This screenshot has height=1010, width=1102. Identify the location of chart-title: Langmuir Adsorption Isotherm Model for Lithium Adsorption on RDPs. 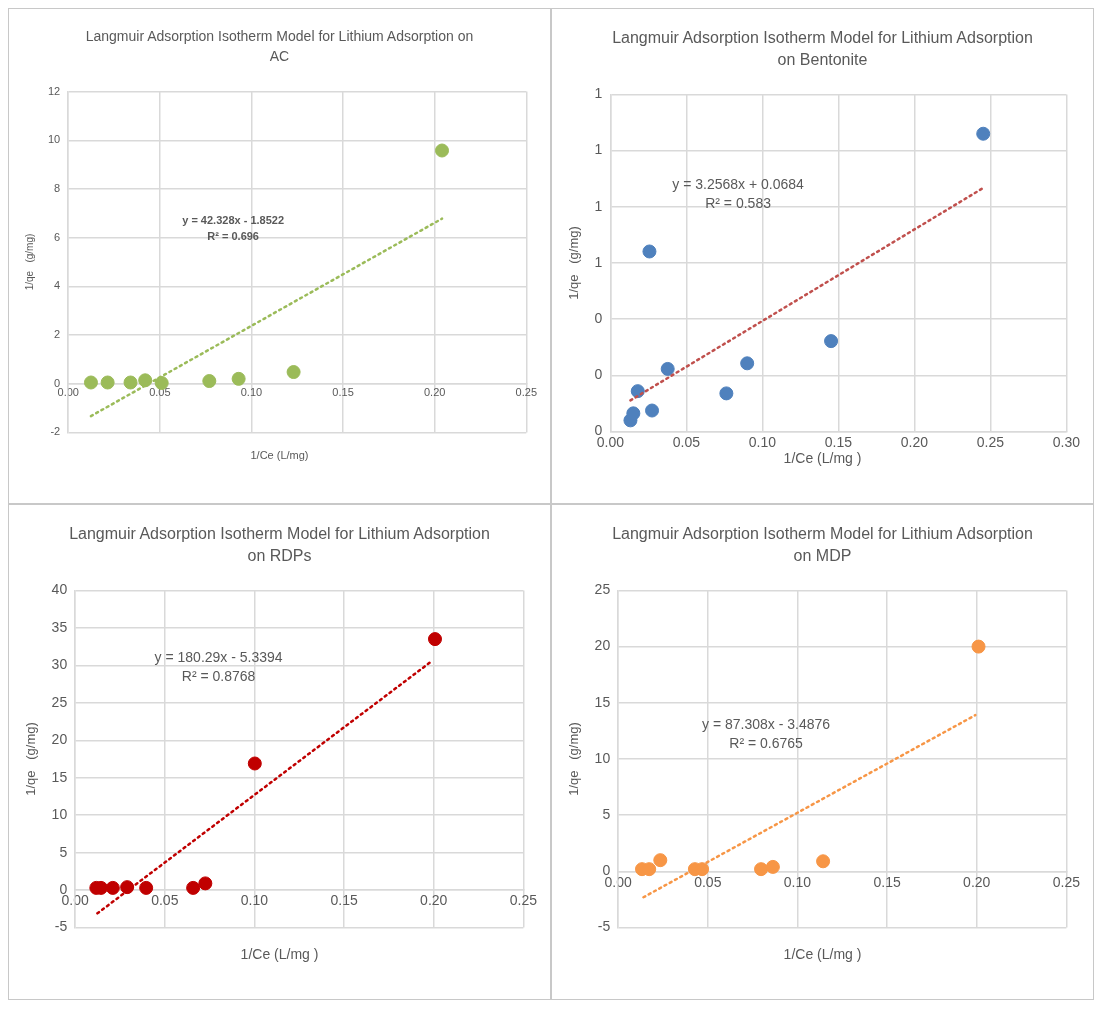
(279, 545).